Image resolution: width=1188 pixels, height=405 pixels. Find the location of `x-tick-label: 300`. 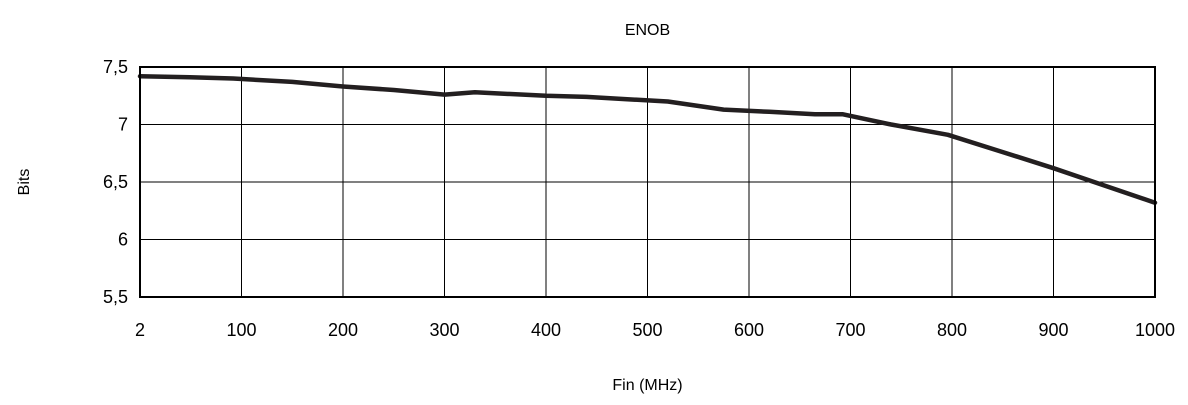

x-tick-label: 300 is located at coordinates (444, 330).